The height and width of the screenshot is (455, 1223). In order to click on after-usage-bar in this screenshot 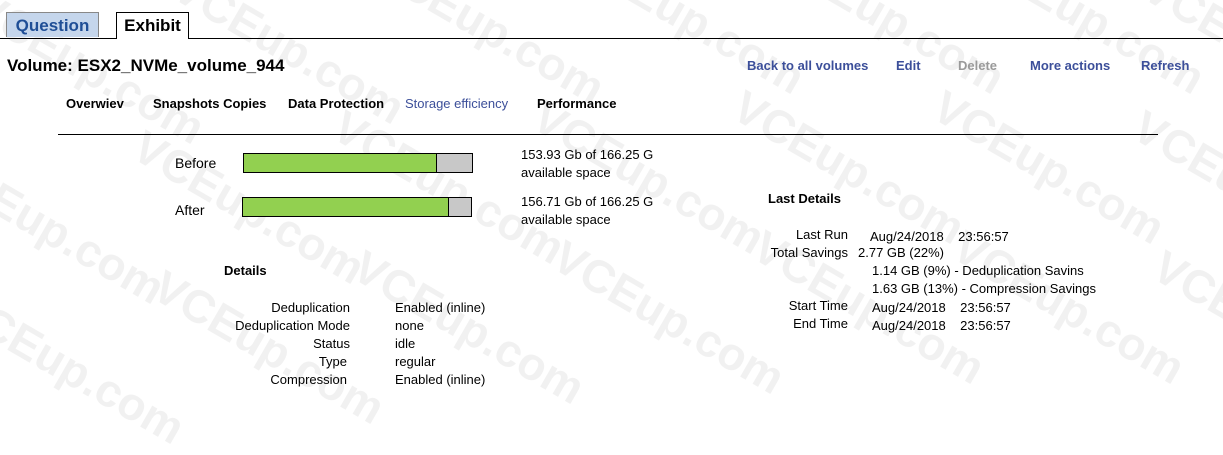, I will do `click(357, 207)`.